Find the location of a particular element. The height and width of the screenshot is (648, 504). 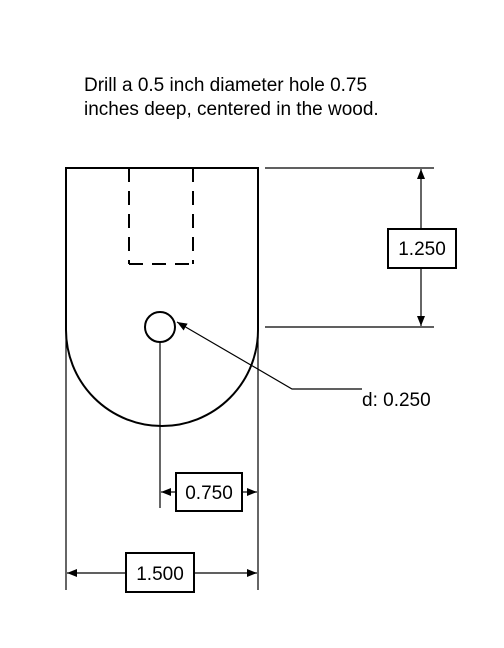

hole-offset-label: 0.750 is located at coordinates (209, 493).